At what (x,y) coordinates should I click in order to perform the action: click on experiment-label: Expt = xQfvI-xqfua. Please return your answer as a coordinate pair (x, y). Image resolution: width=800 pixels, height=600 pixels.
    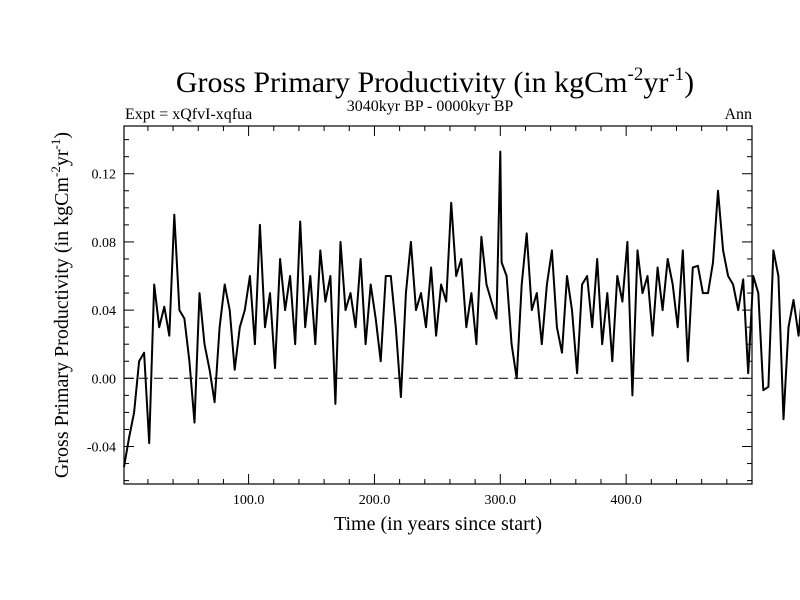
    Looking at the image, I should click on (188, 114).